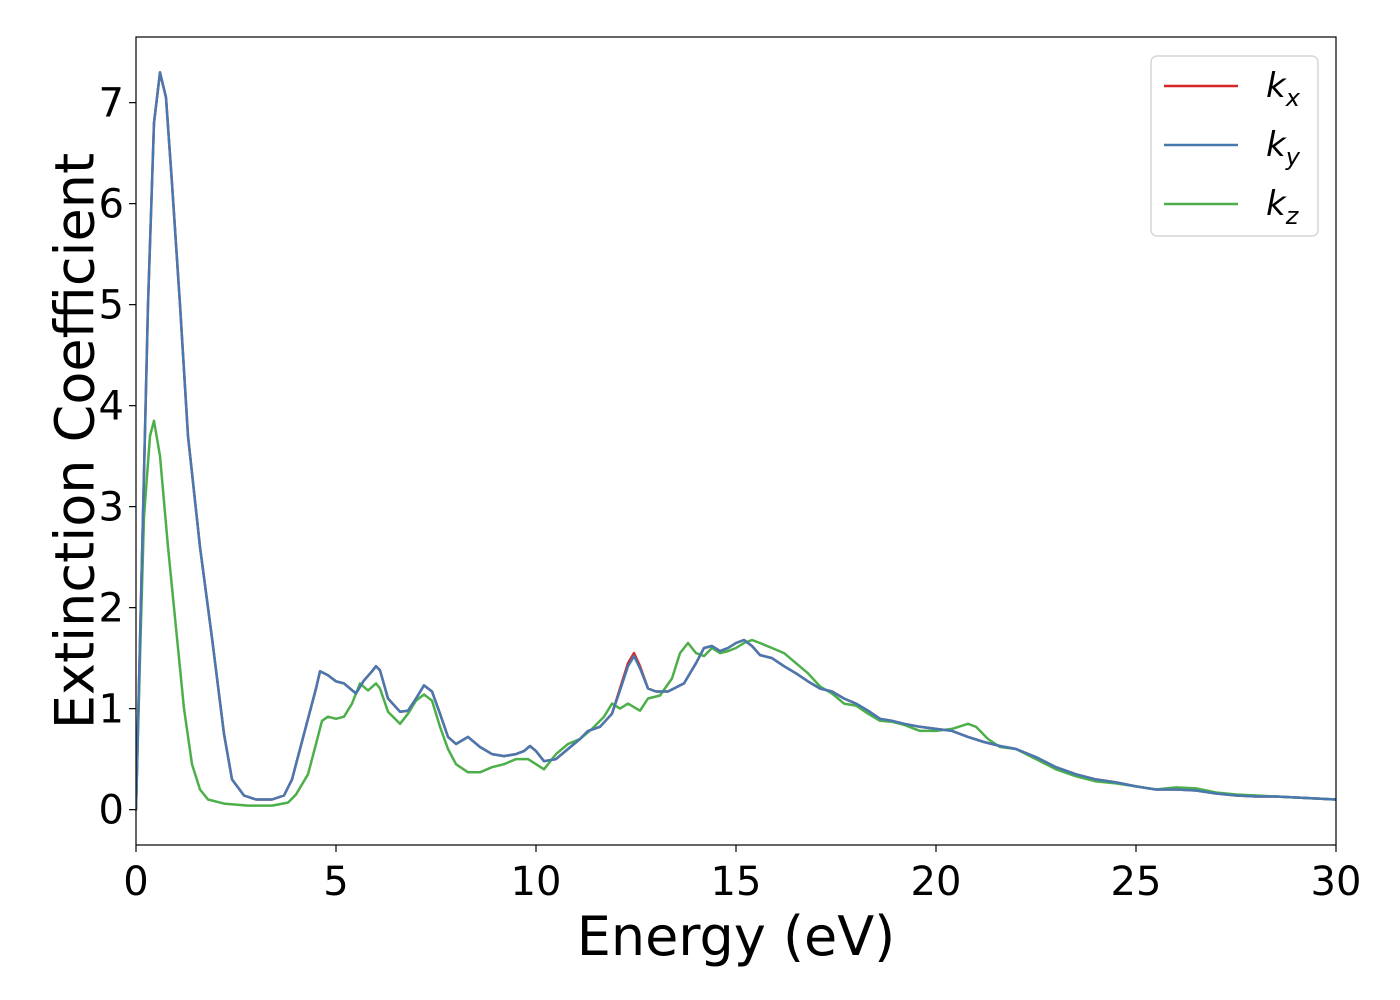 Image resolution: width=1400 pixels, height=1000 pixels. I want to click on x-tick-label: 30, so click(1336, 882).